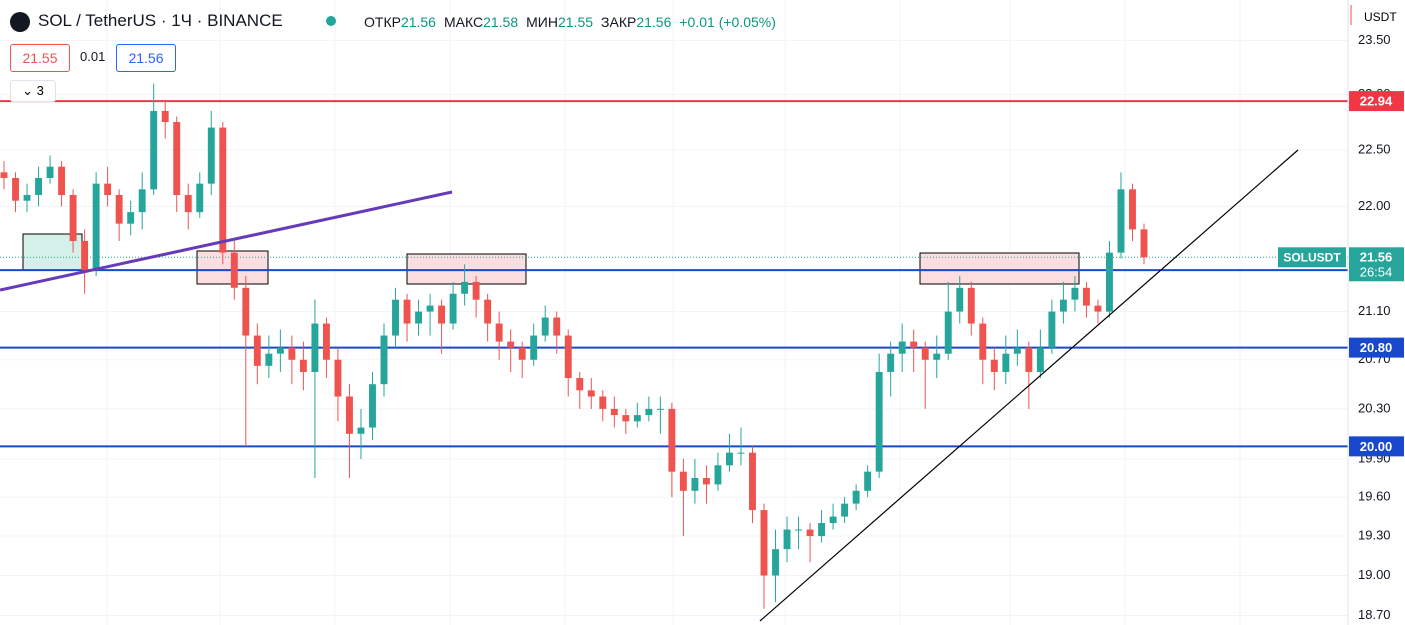 Image resolution: width=1405 pixels, height=625 pixels. I want to click on drawings, so click(551, 259).